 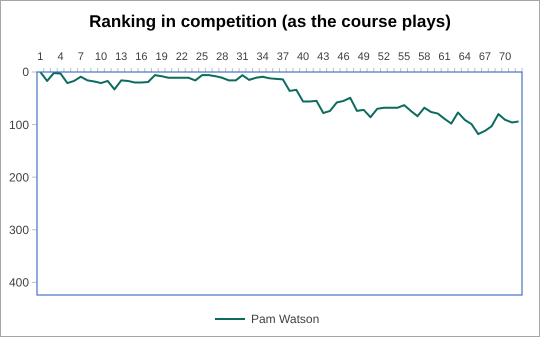 I want to click on x-tick-label: 22, so click(x=182, y=57).